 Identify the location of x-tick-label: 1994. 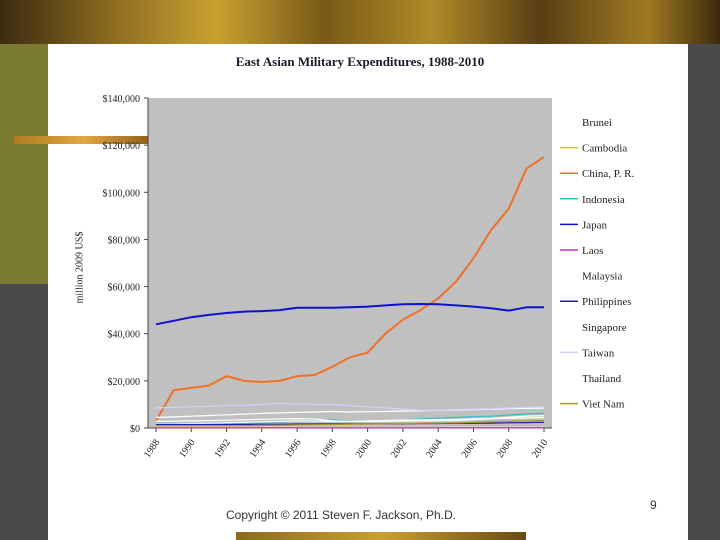
(258, 448).